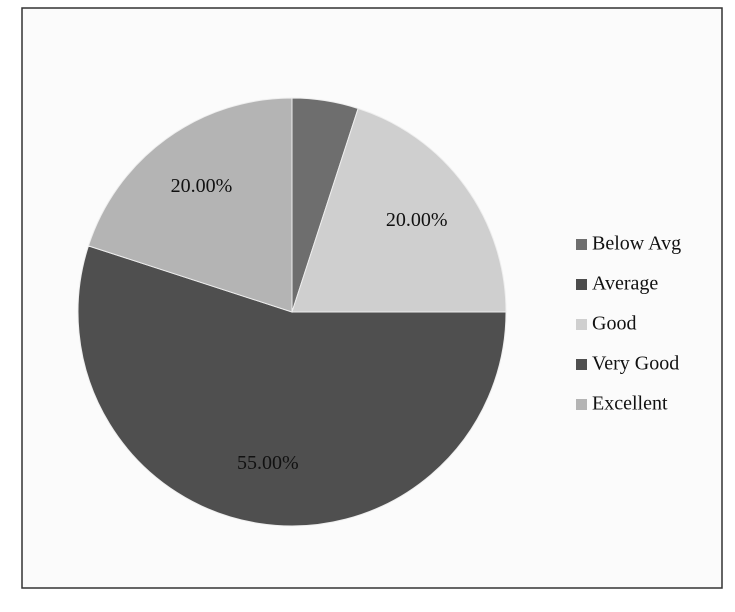 The height and width of the screenshot is (612, 735). Describe the element at coordinates (625, 284) in the screenshot. I see `legend-label: Average` at that location.